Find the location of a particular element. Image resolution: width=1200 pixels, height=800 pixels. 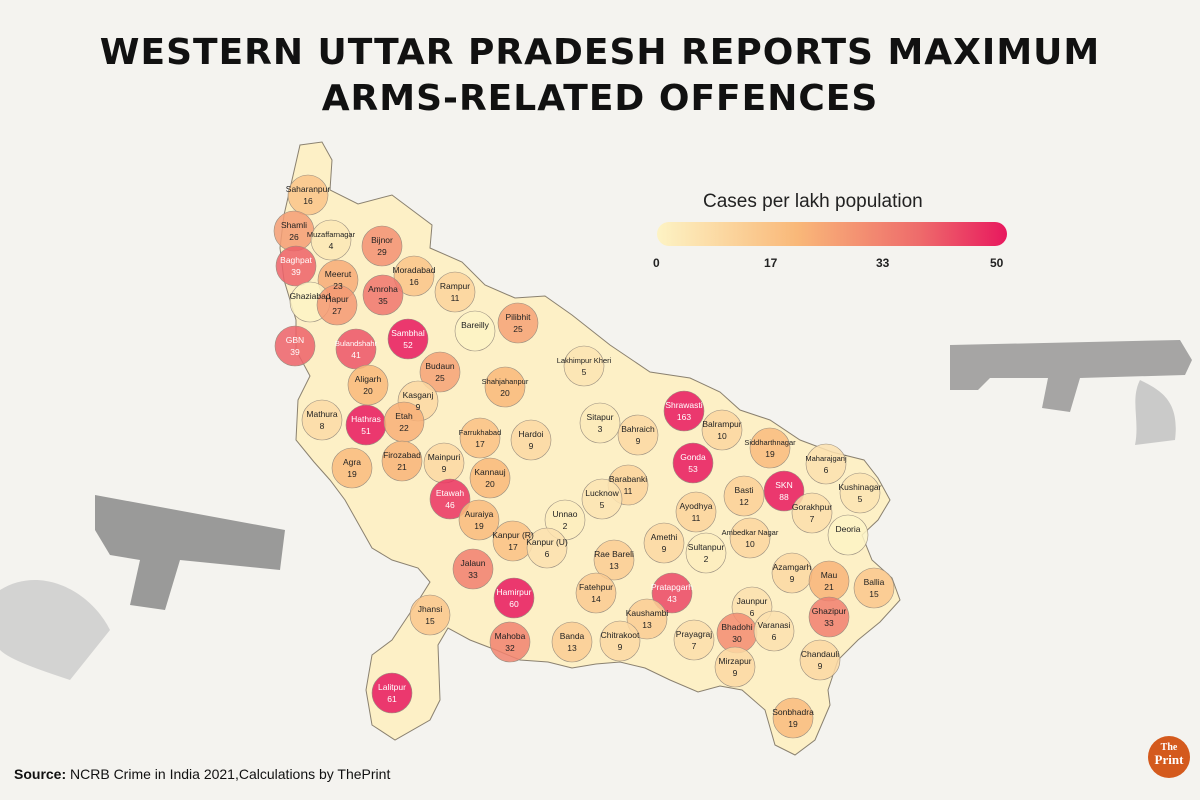

district-value-label: 21 is located at coordinates (402, 467).